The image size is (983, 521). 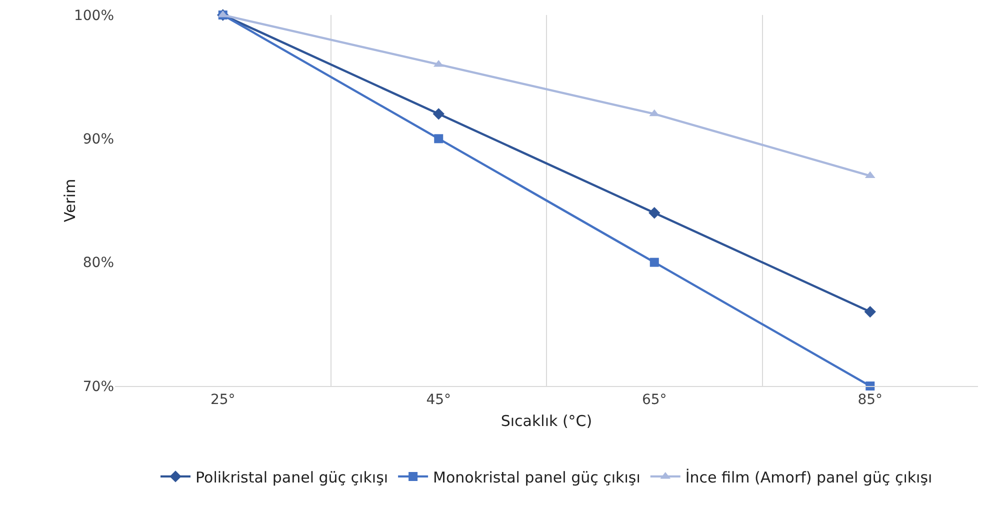 What do you see at coordinates (536, 477) in the screenshot?
I see `legend-label: Monokristal panel güç çıkışı` at bounding box center [536, 477].